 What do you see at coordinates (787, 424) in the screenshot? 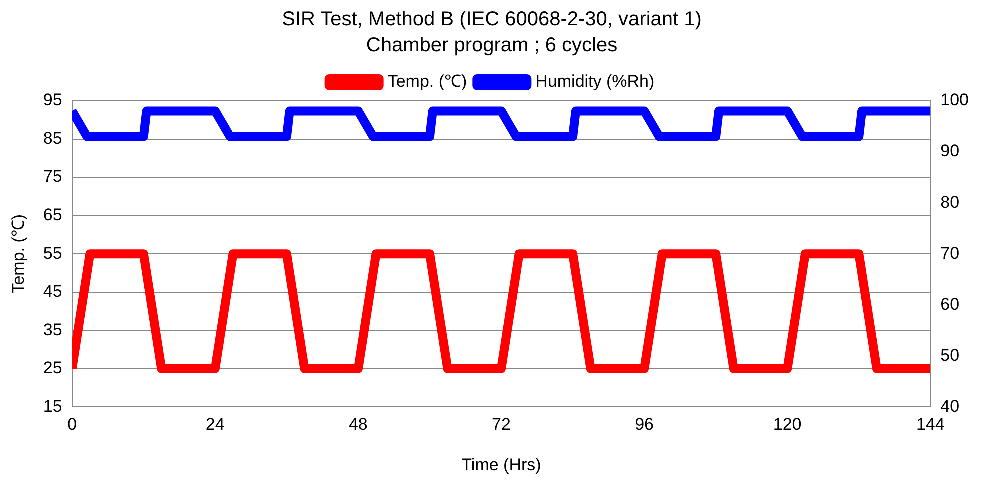
I see `x-tick-label: 120` at bounding box center [787, 424].